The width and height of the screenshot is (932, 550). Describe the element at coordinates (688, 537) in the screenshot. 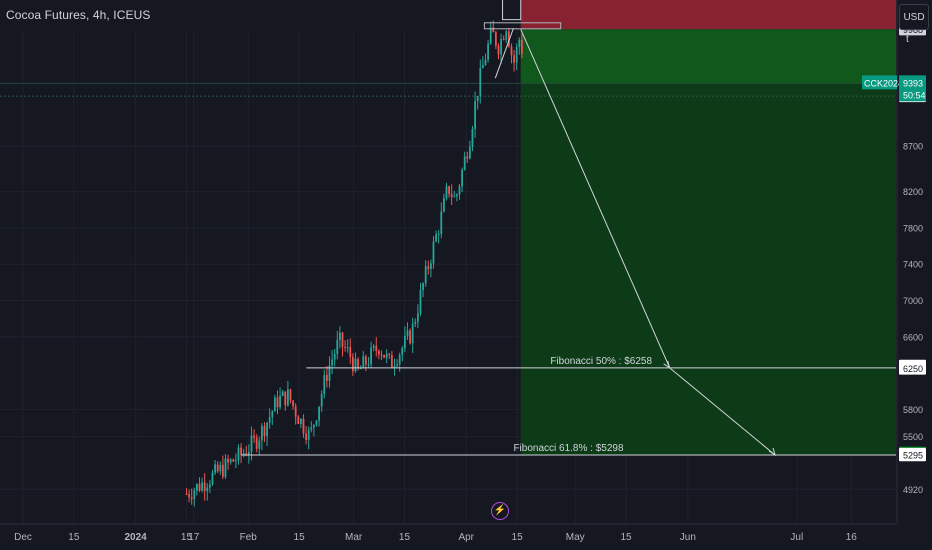

I see `time-tick: Jun` at that location.